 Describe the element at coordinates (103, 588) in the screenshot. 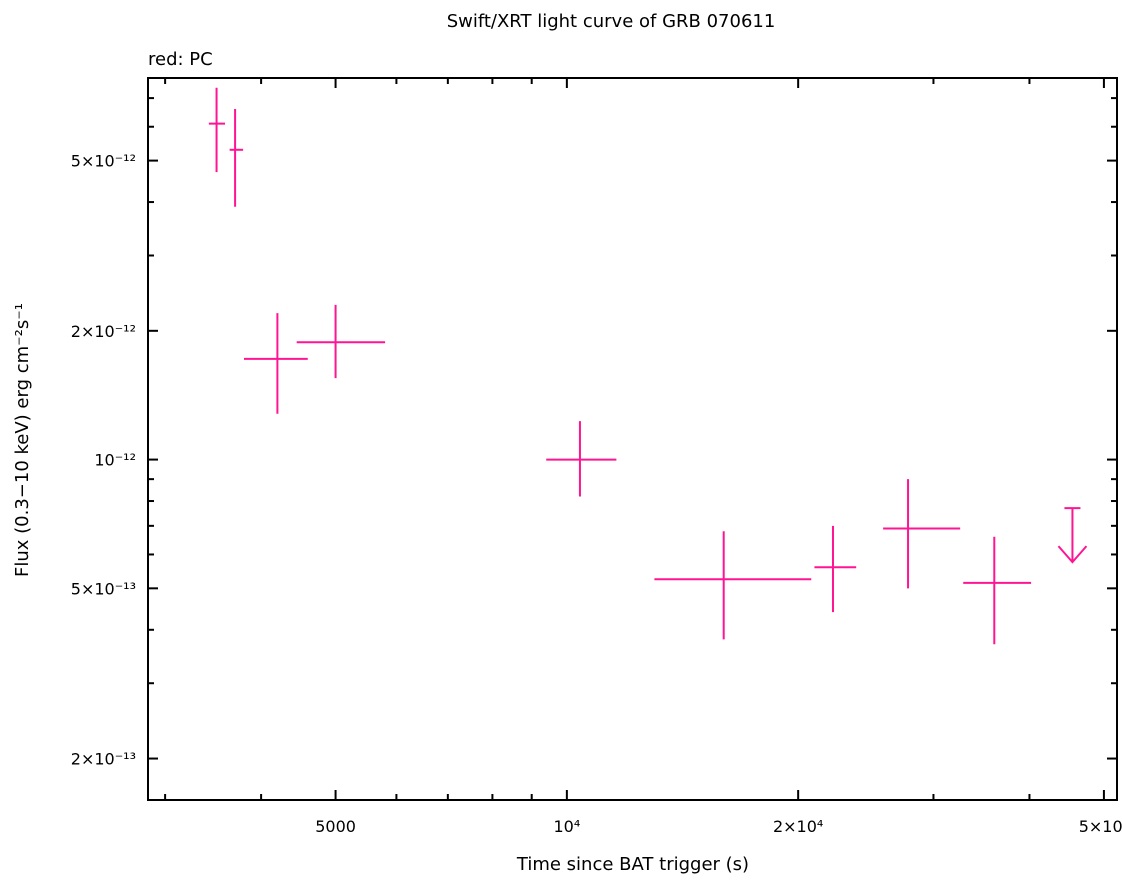

I see `y-tick-label: 5×10⁻¹³` at that location.